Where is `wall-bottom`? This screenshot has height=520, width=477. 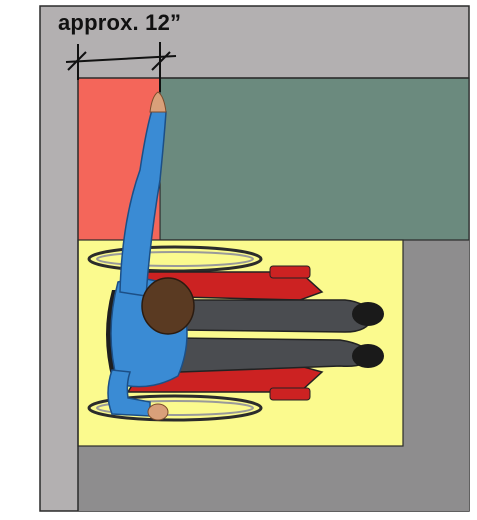
wall-bottom is located at coordinates (273, 478).